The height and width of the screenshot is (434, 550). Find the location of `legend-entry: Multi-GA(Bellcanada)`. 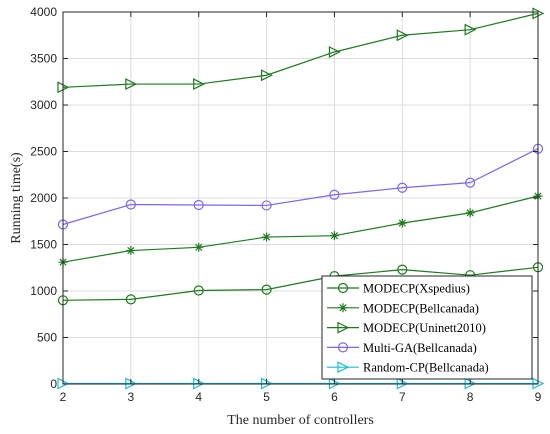

legend-entry: Multi-GA(Bellcanada) is located at coordinates (402, 348).